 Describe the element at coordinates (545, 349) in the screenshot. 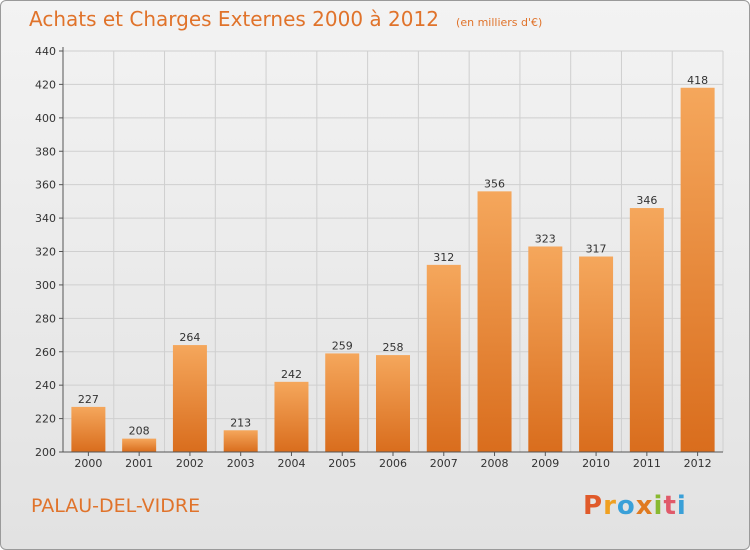

I see `bar-2009` at that location.